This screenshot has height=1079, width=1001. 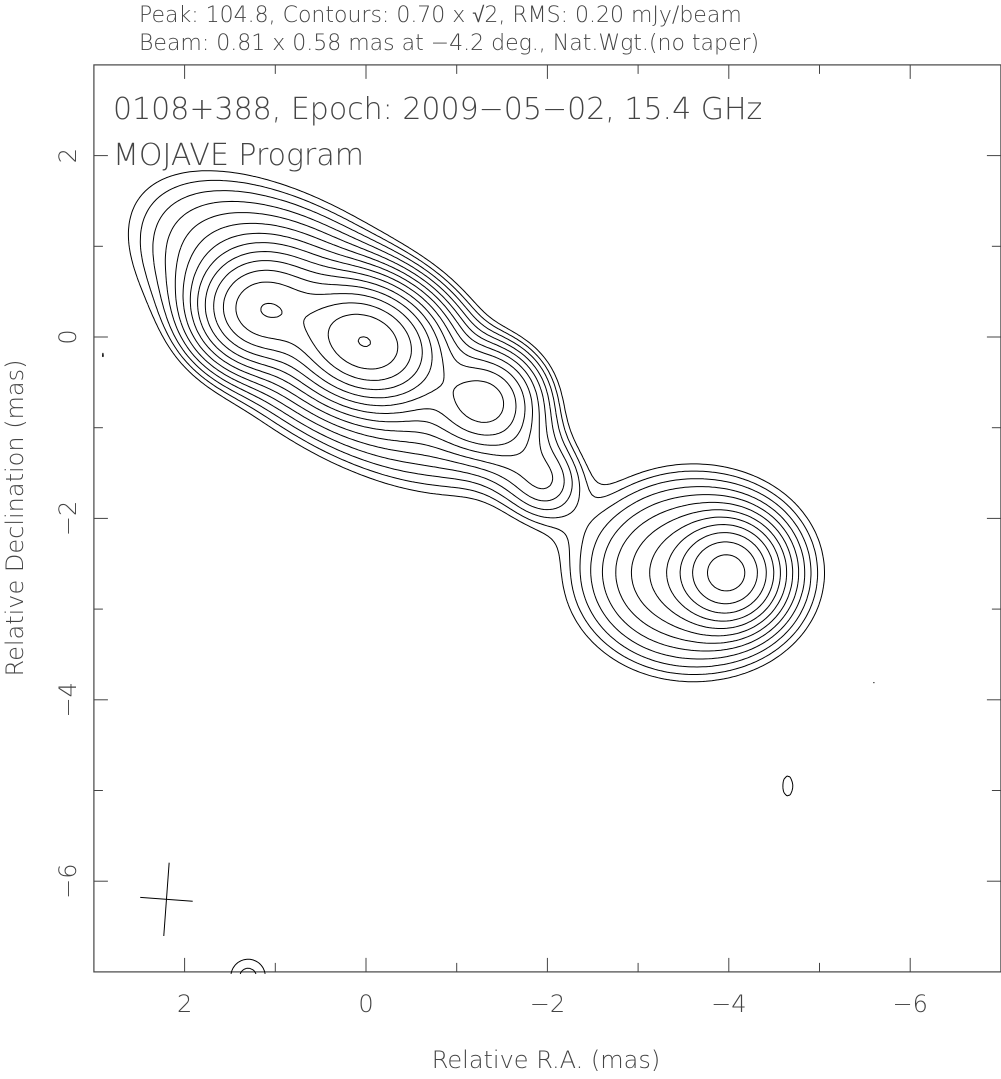 What do you see at coordinates (437, 109) in the screenshot?
I see `plot-title: 0108+388, Epoch: 2009−05−02, 15.4 GHz` at bounding box center [437, 109].